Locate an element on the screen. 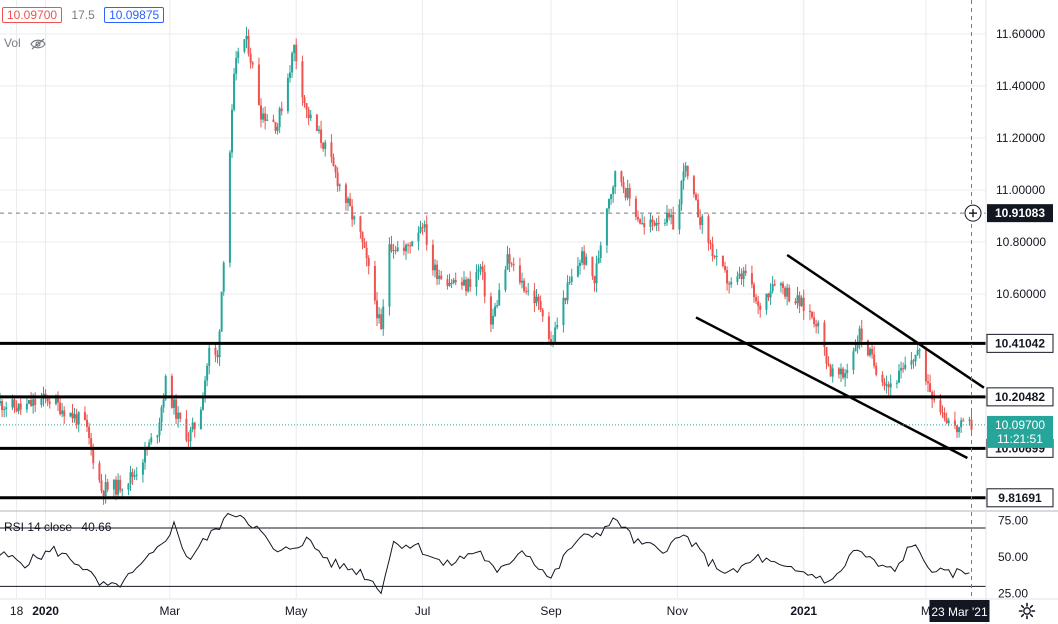 The width and height of the screenshot is (1058, 624). time-axis: 18 2020 Mar May Jul Sep Nov 2021 M is located at coordinates (529, 608).